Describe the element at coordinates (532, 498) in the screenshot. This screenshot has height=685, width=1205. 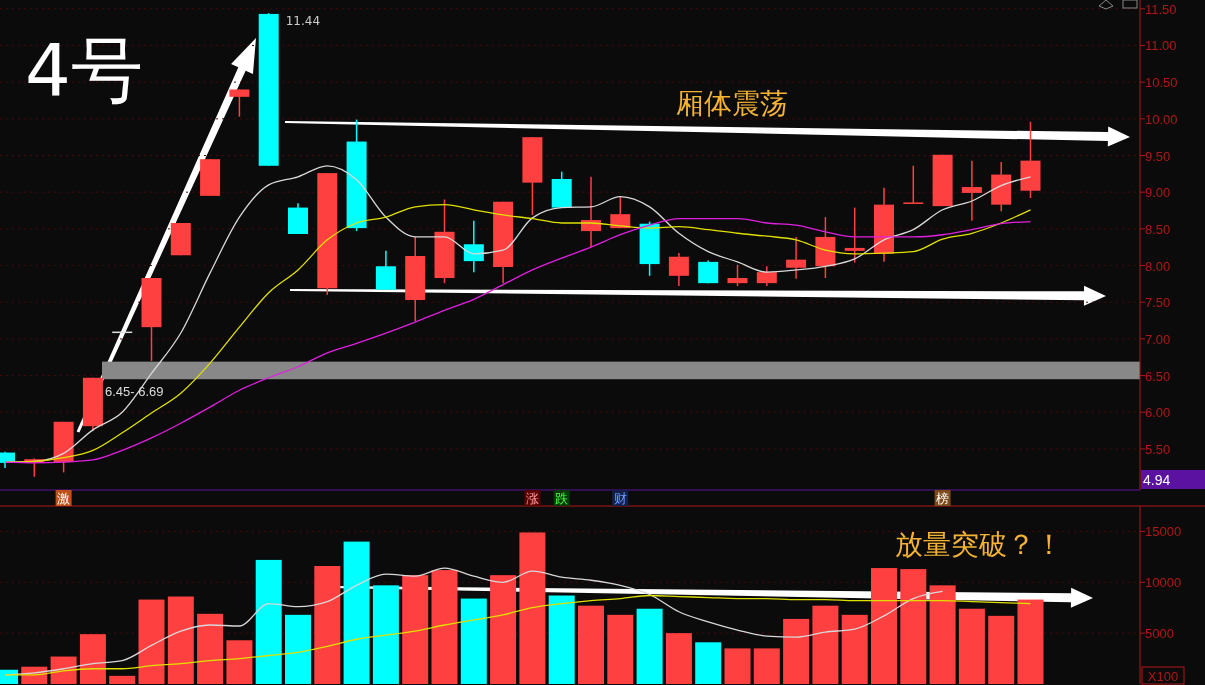
I see `text: 涨` at that location.